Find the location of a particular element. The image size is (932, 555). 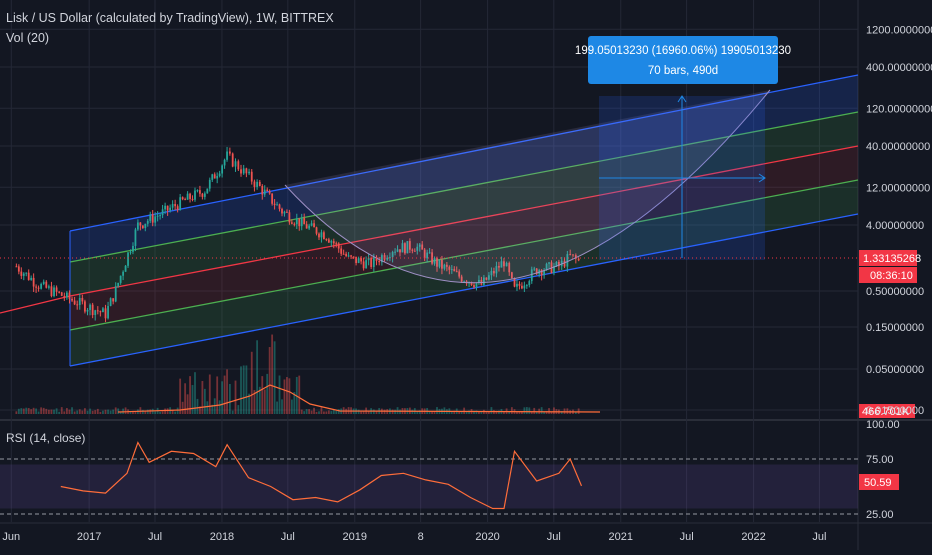

last-price-value: 1.33135268 is located at coordinates (892, 259).